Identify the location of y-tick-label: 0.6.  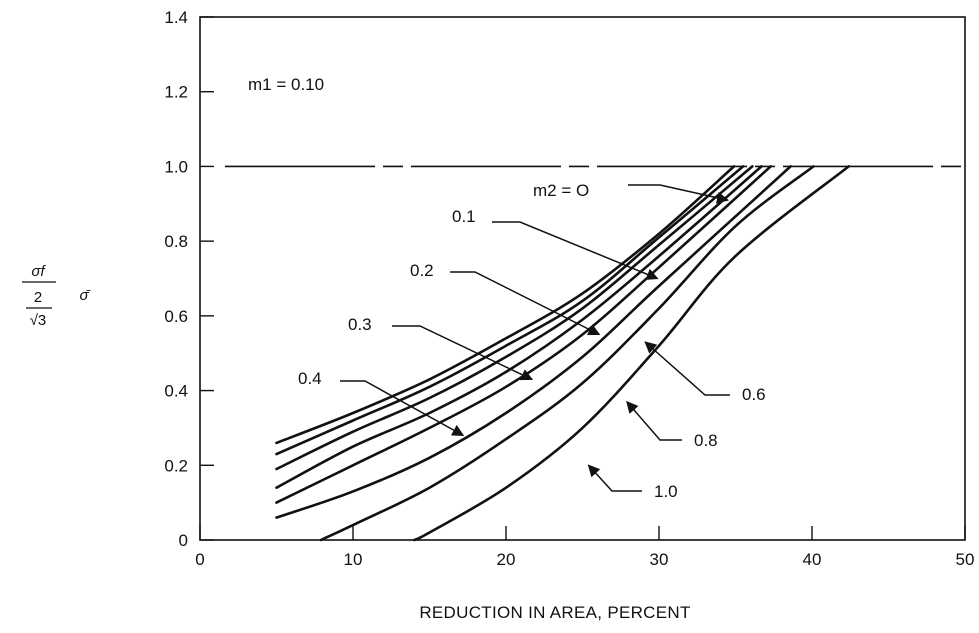
(176, 316).